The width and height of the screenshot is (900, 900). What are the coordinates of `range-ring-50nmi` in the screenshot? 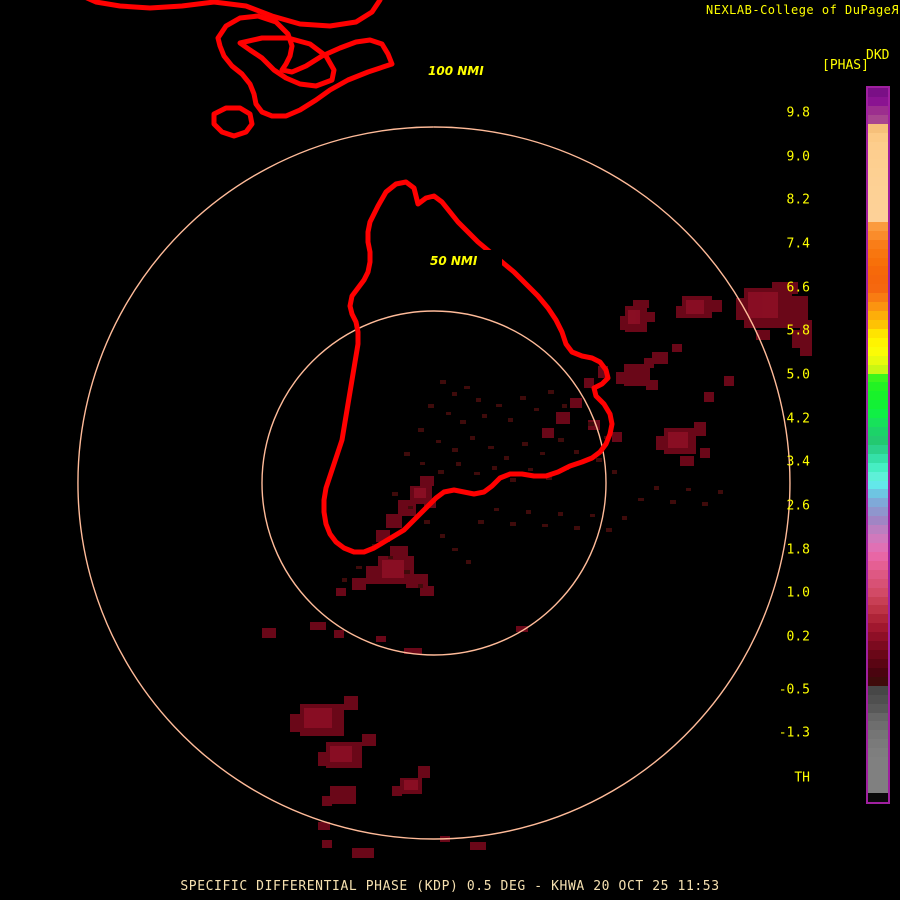 It's located at (434, 483).